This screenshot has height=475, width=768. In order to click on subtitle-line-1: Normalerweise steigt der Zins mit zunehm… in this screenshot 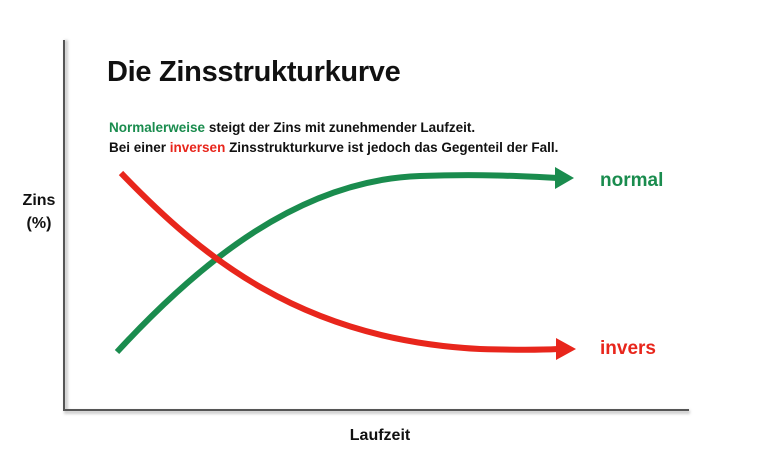, I will do `click(333, 128)`.